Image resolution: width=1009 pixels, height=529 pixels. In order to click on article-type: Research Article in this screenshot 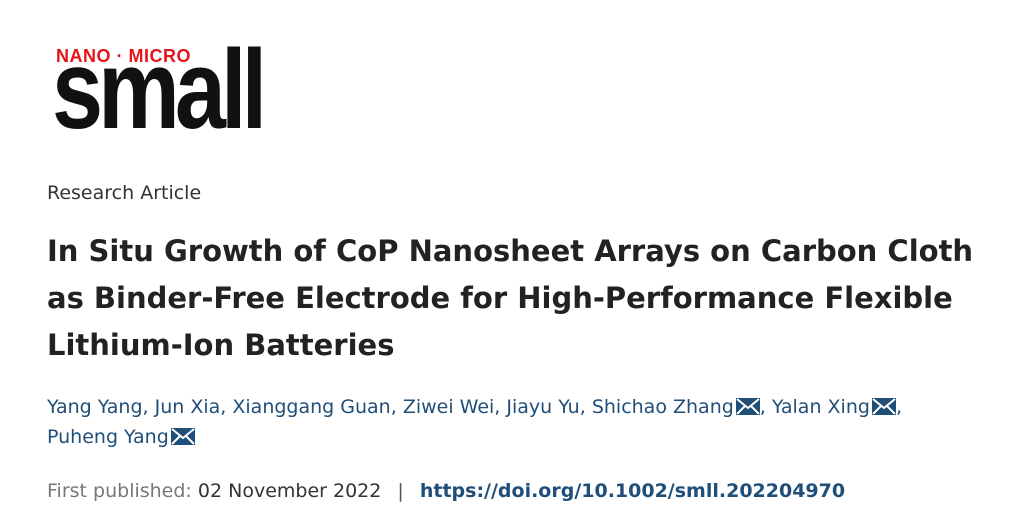, I will do `click(124, 193)`.